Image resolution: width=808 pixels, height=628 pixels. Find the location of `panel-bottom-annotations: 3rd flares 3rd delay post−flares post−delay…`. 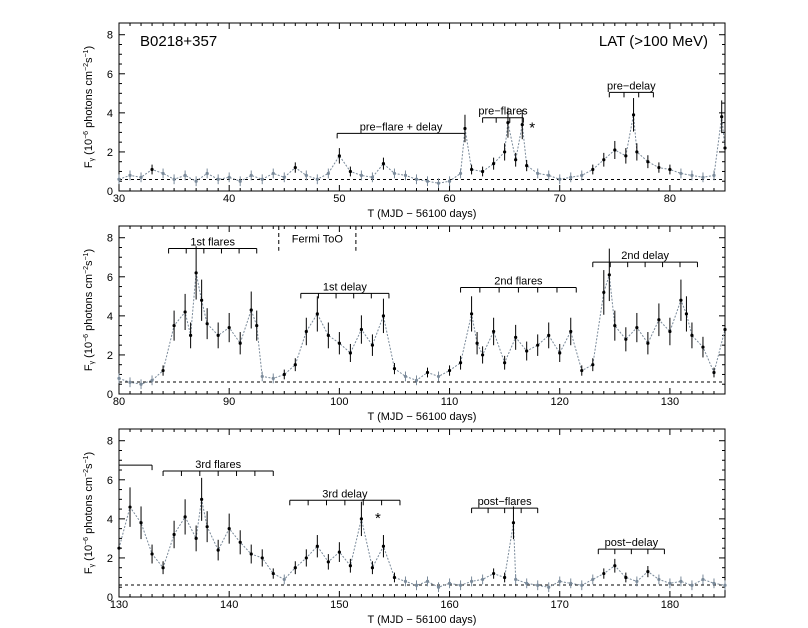

panel-bottom-annotations: 3rd flares 3rd delay post−flares post−delay… is located at coordinates (391, 507).